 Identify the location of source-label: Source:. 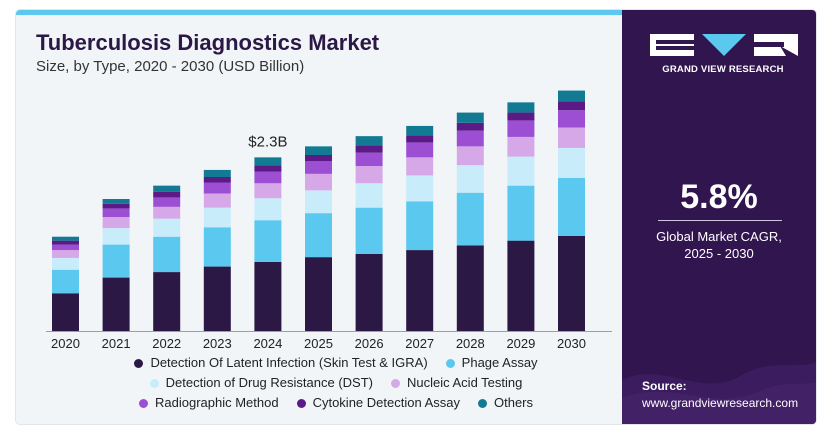
(664, 386).